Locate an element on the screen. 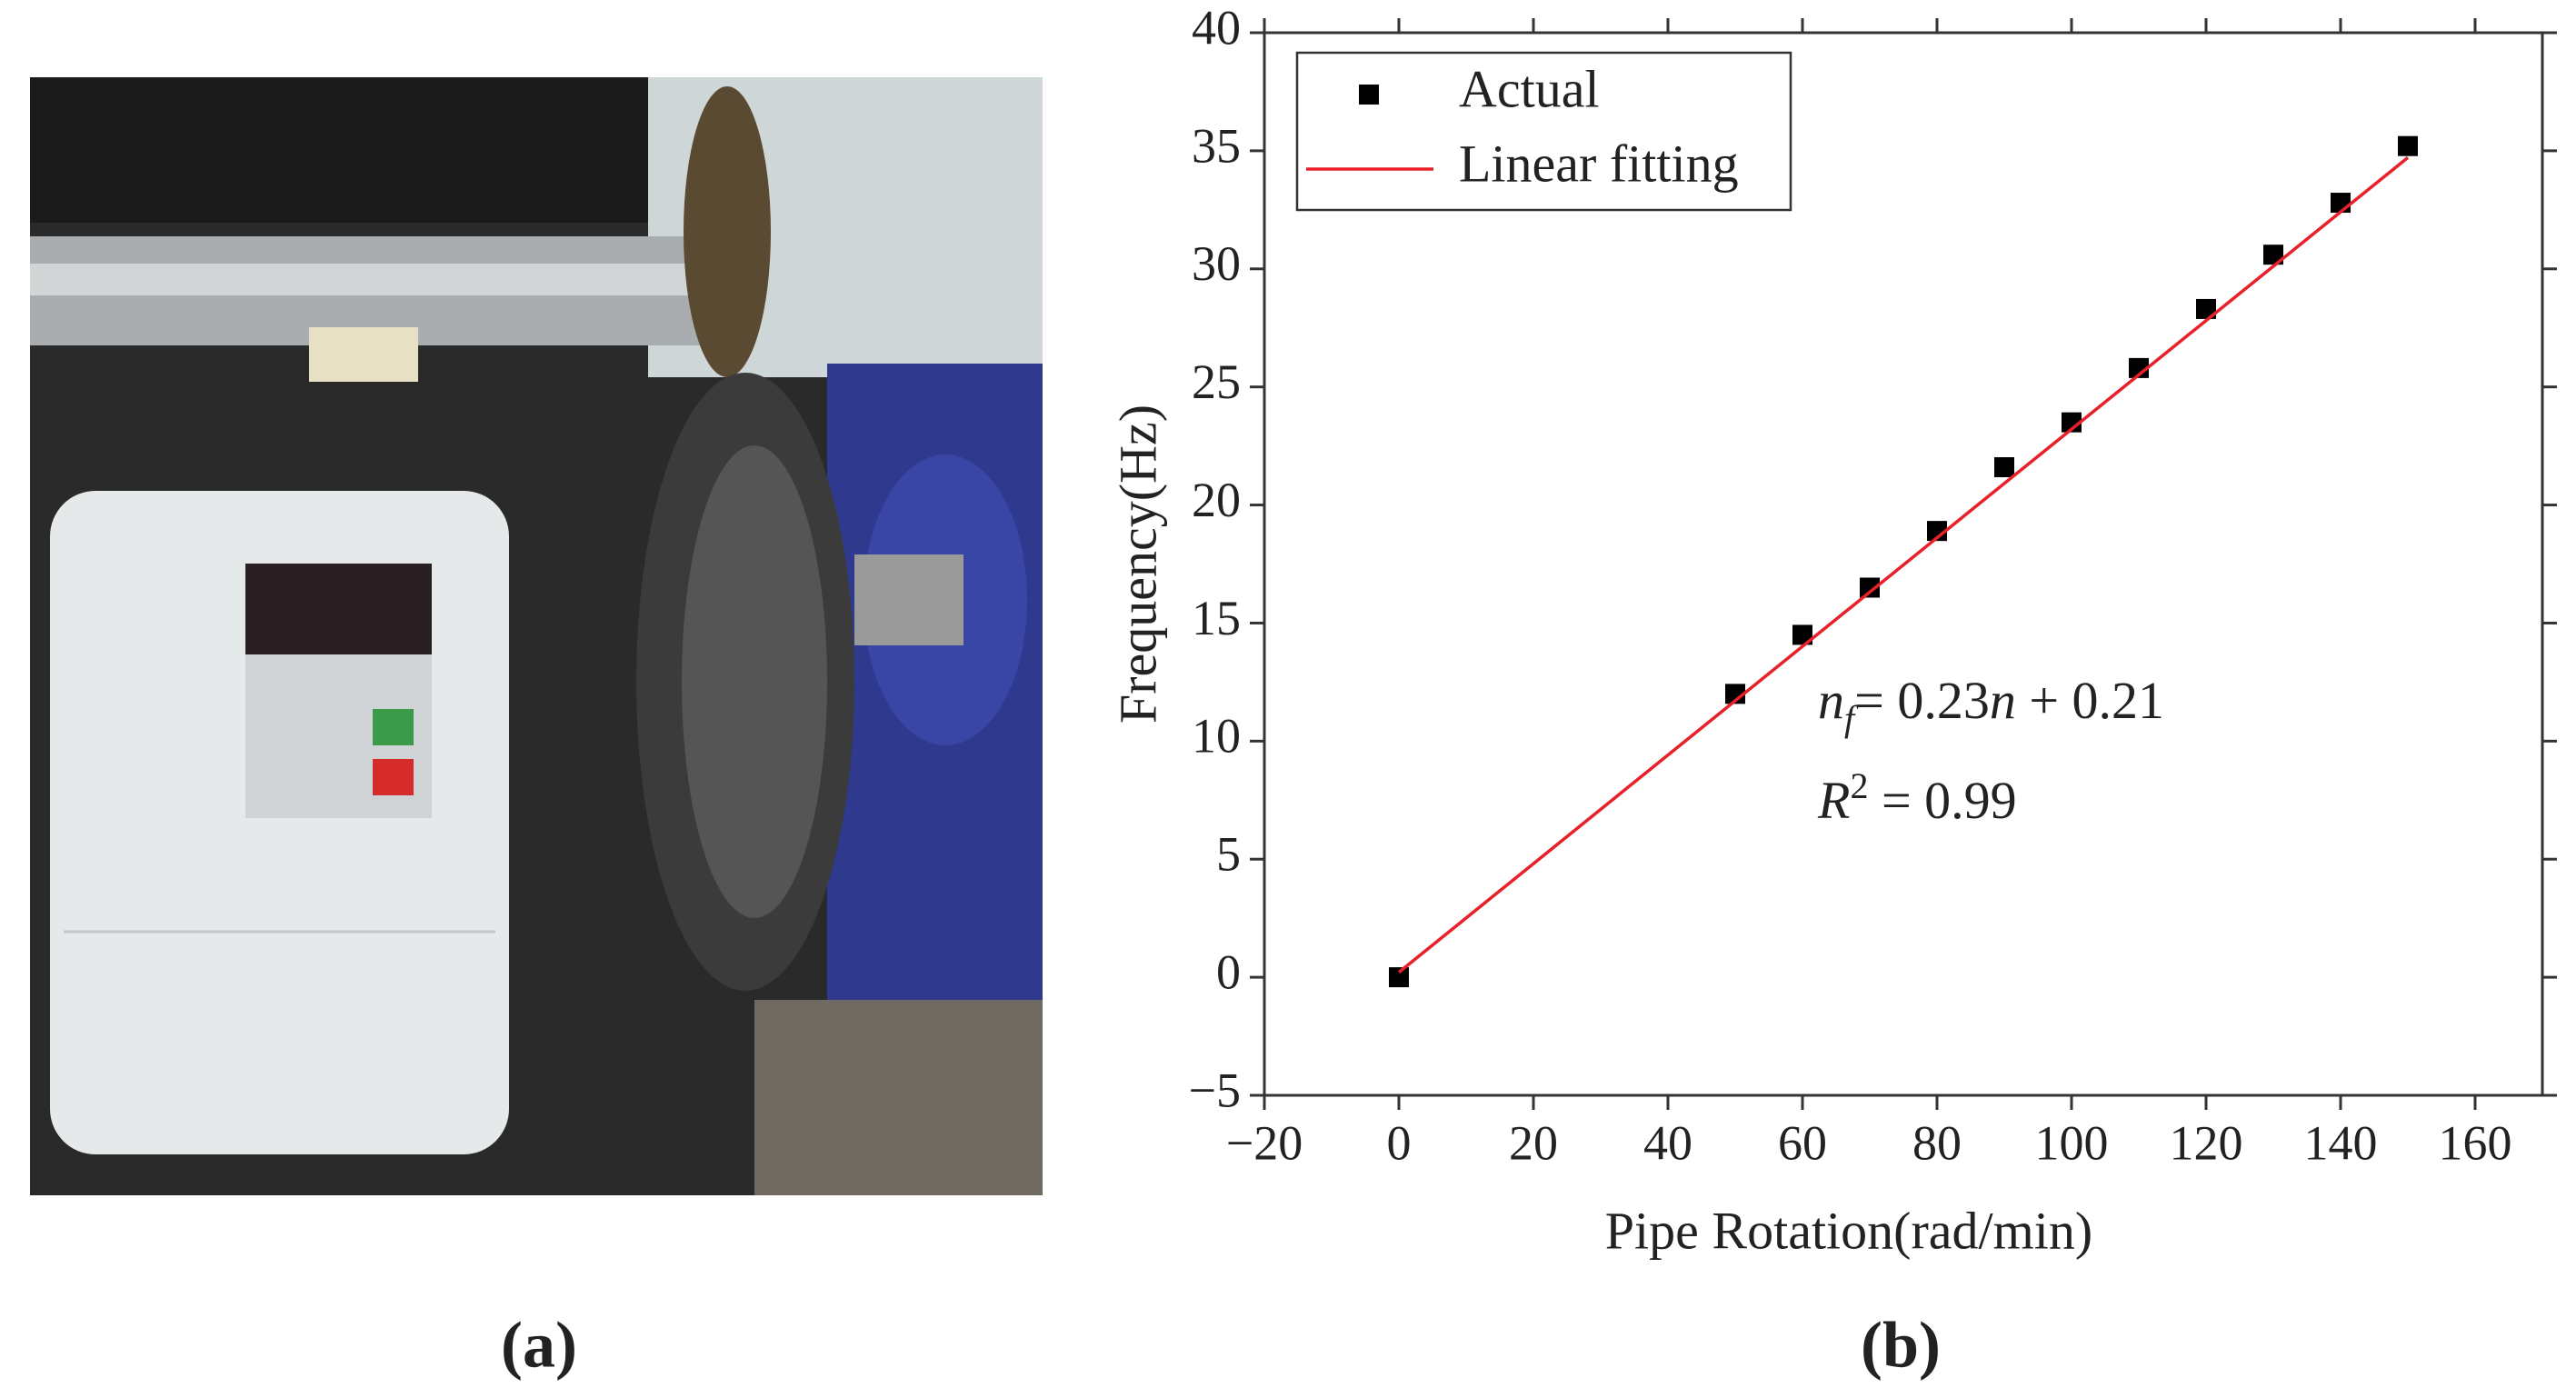  annotation-part: 2 is located at coordinates (1859, 785).